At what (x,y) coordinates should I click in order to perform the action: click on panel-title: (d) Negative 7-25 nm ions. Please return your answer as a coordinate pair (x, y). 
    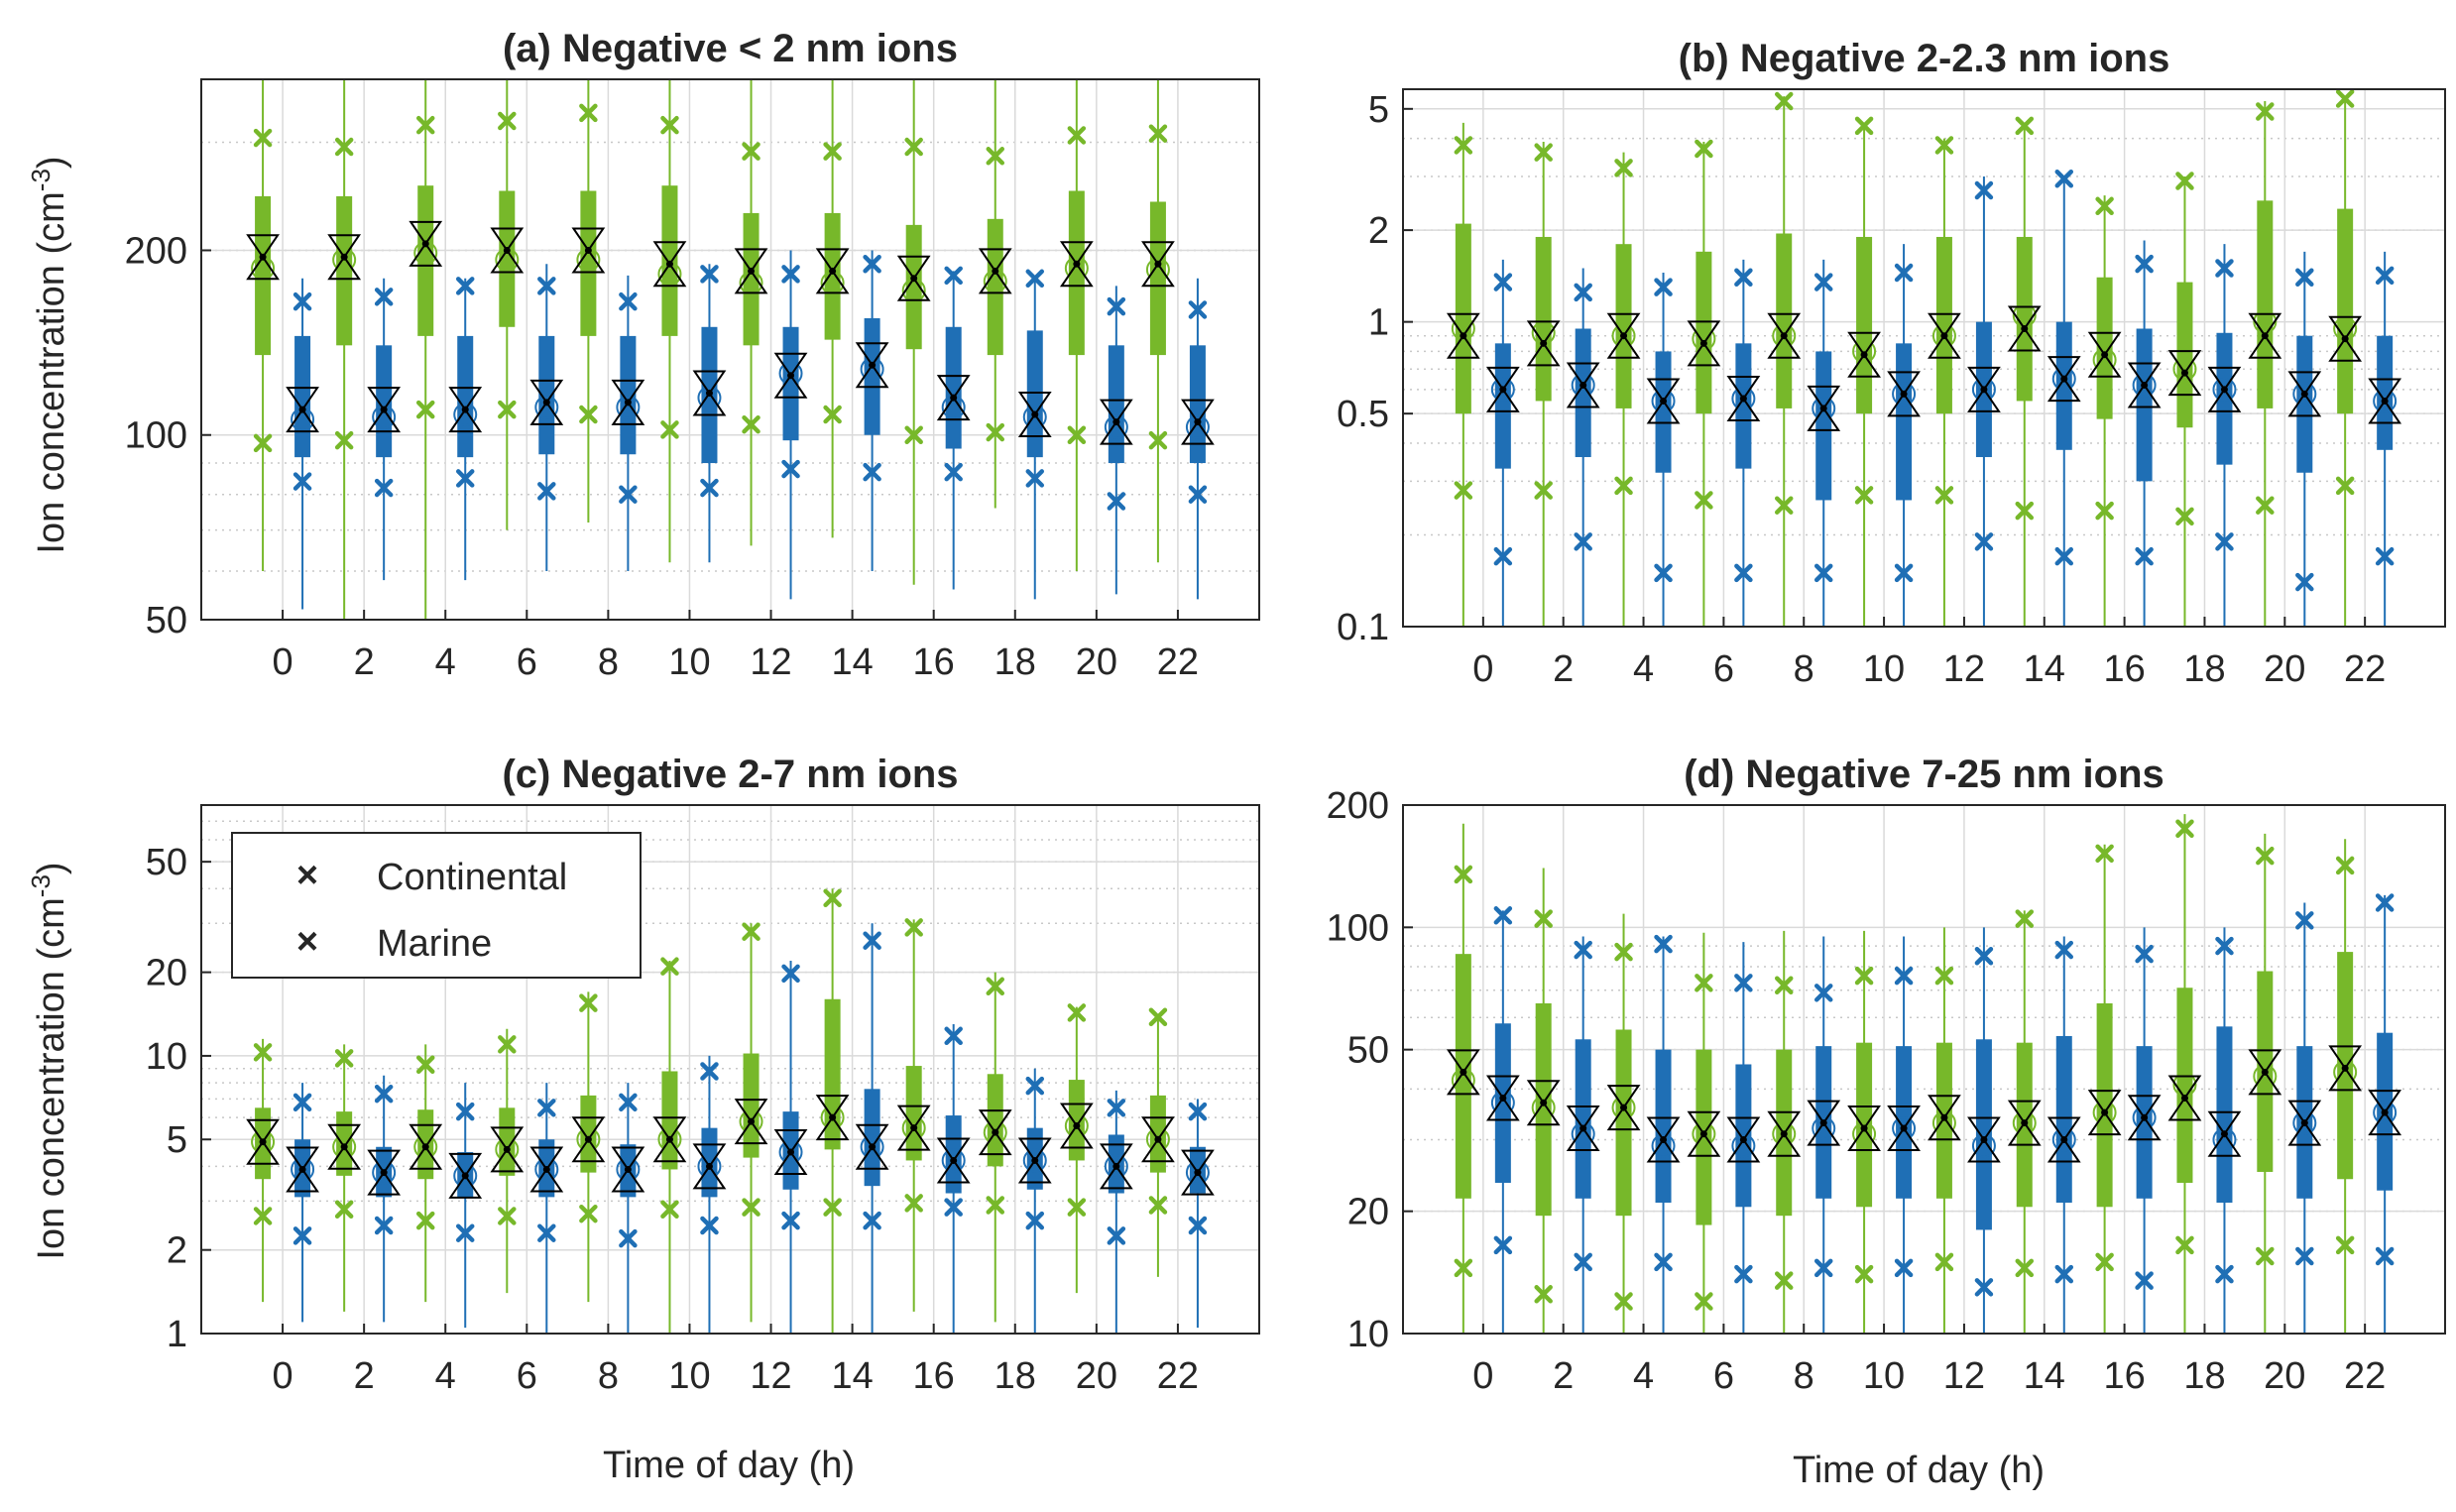
    Looking at the image, I should click on (1924, 774).